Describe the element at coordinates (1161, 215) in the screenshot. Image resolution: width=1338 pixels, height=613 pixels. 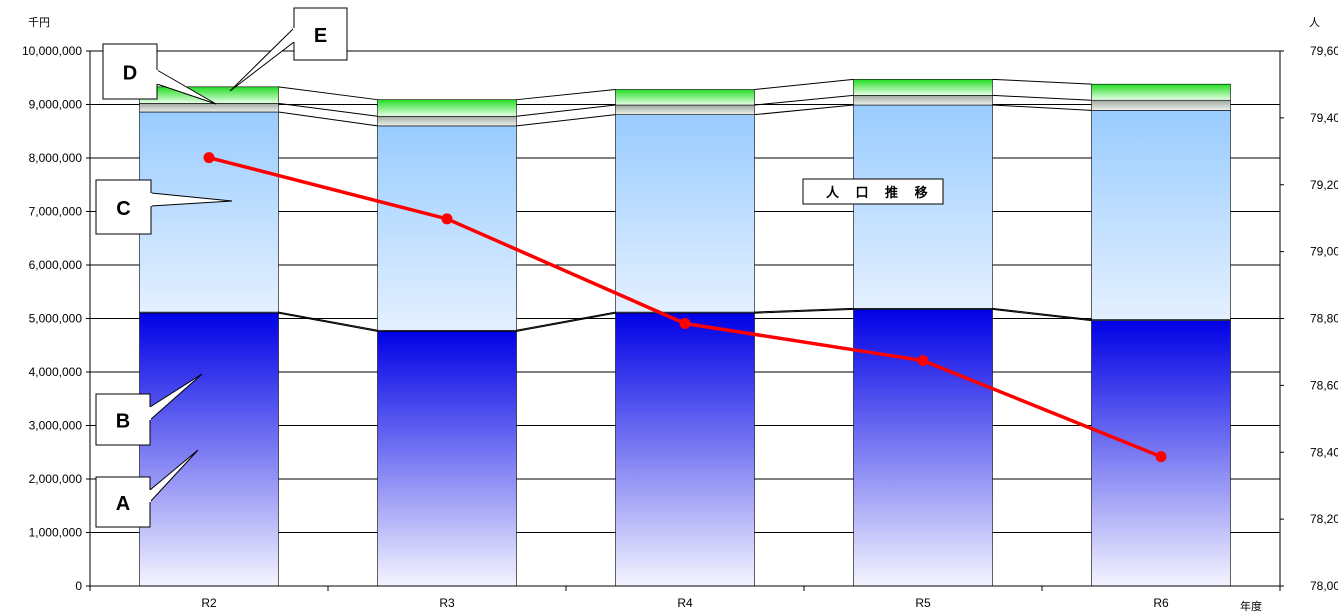
I see `bar-C-R6` at that location.